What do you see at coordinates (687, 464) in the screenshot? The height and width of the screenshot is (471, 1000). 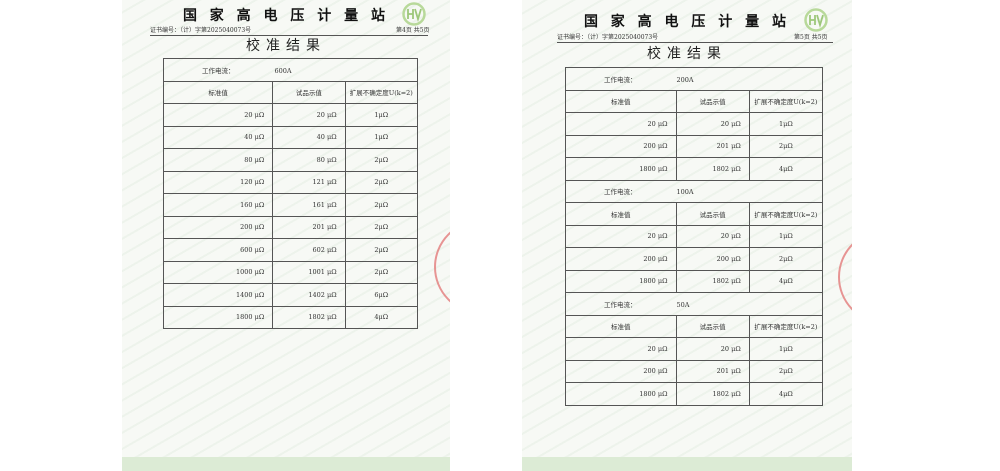 I see `page-bottom-strip` at bounding box center [687, 464].